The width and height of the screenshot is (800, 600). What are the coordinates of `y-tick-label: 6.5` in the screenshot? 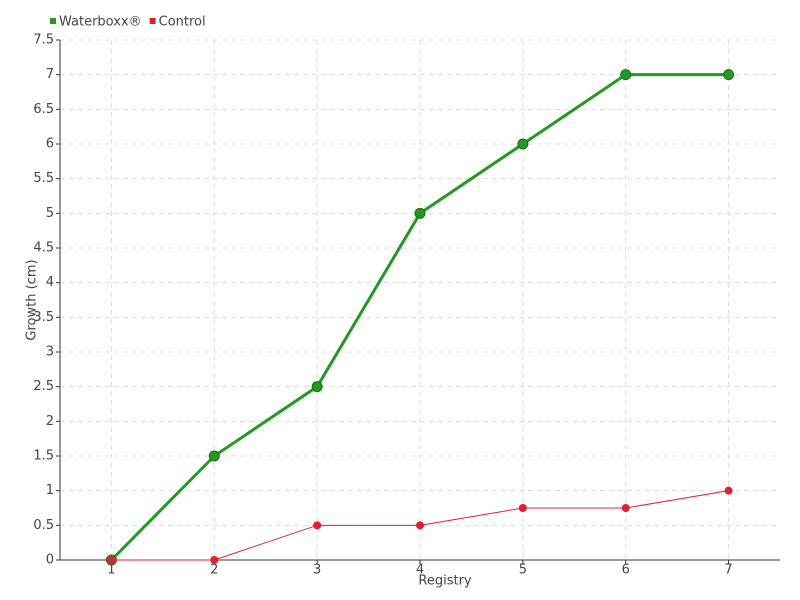 It's located at (43, 109).